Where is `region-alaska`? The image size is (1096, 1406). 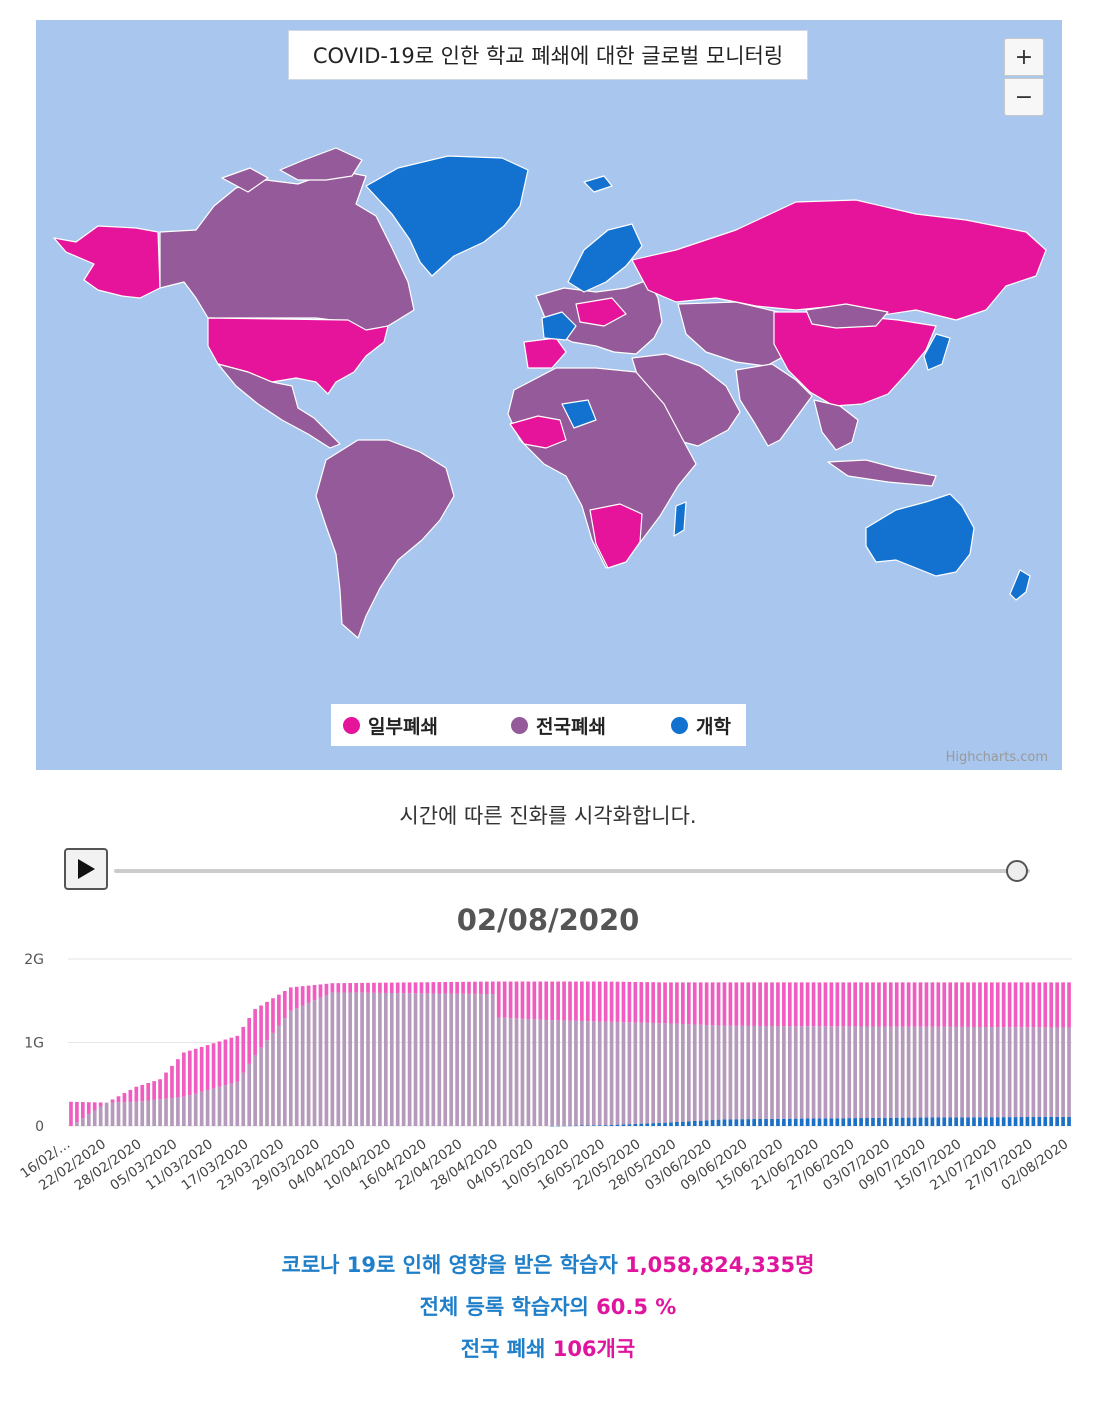 region-alaska is located at coordinates (107, 262).